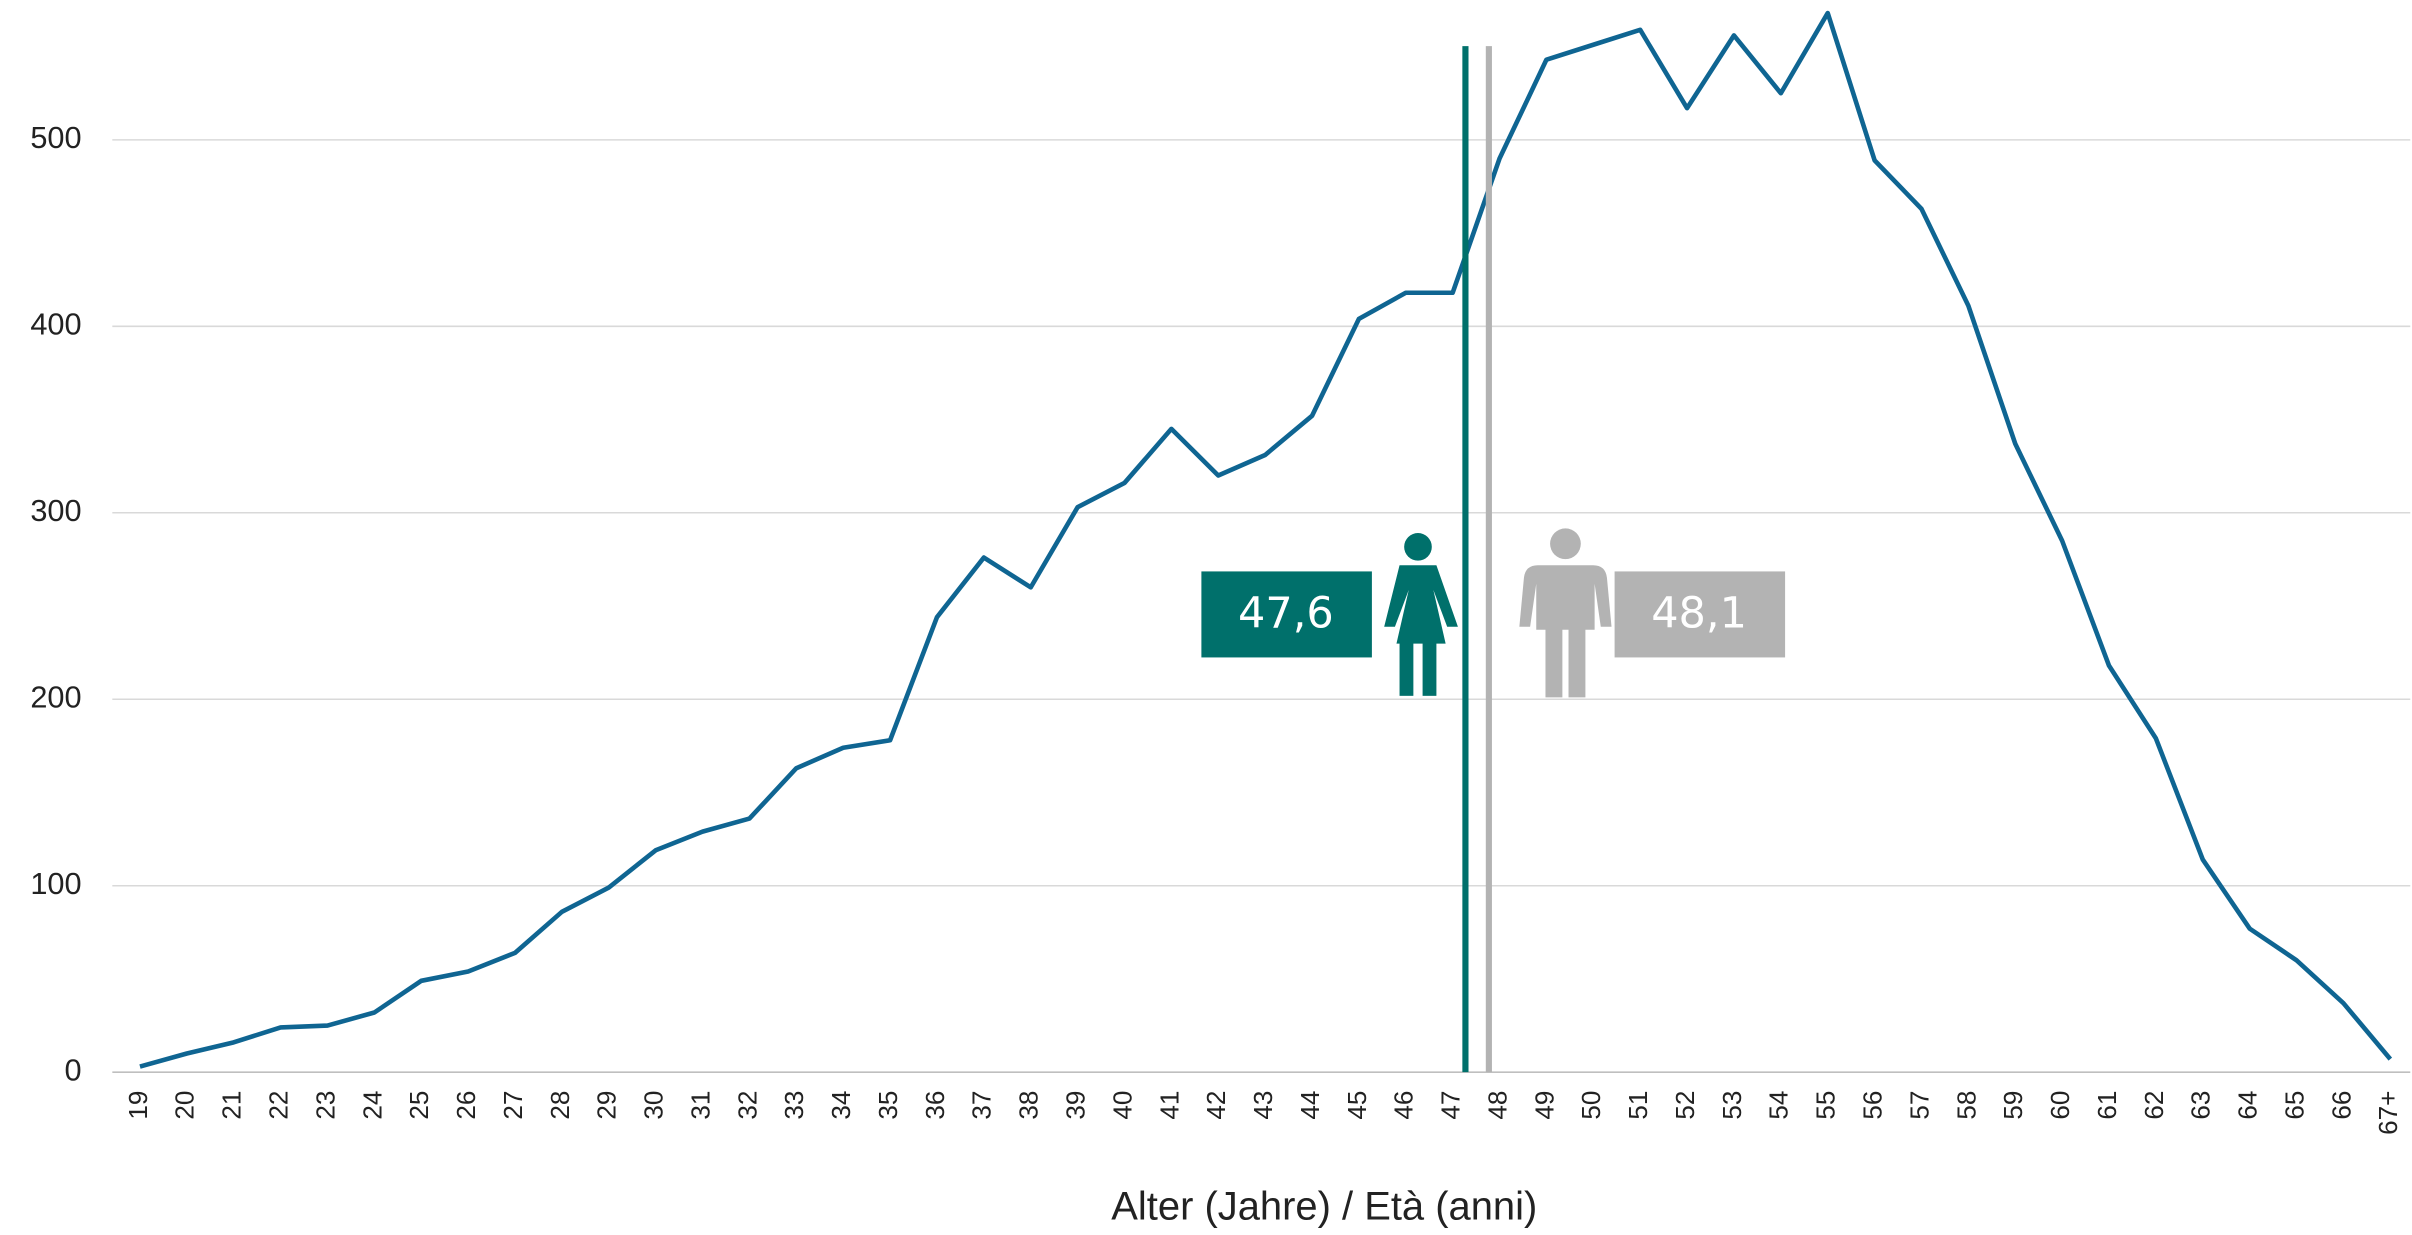 The image size is (2412, 1235). Describe the element at coordinates (2388, 1113) in the screenshot. I see `x-tick-label: 67+` at that location.